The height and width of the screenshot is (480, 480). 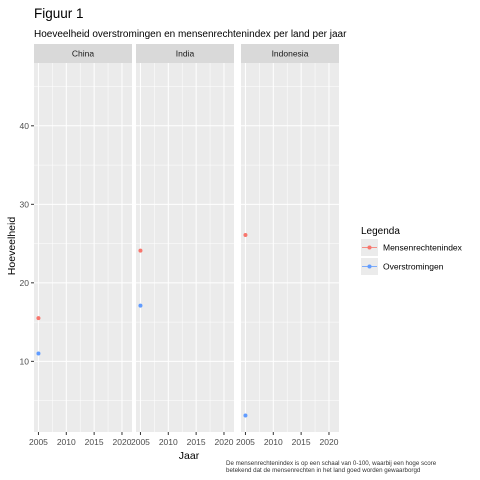 What do you see at coordinates (59, 13) in the screenshot?
I see `chart-title: Figuur 1` at bounding box center [59, 13].